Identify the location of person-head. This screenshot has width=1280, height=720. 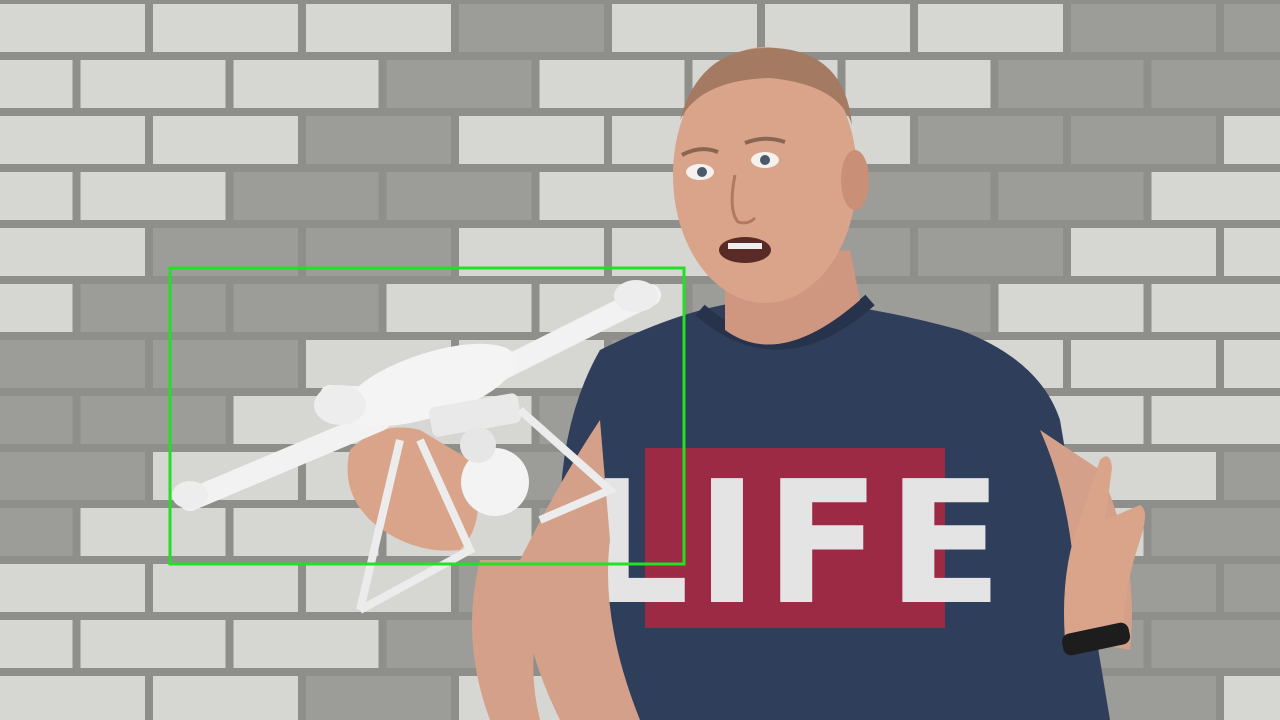
(765, 175).